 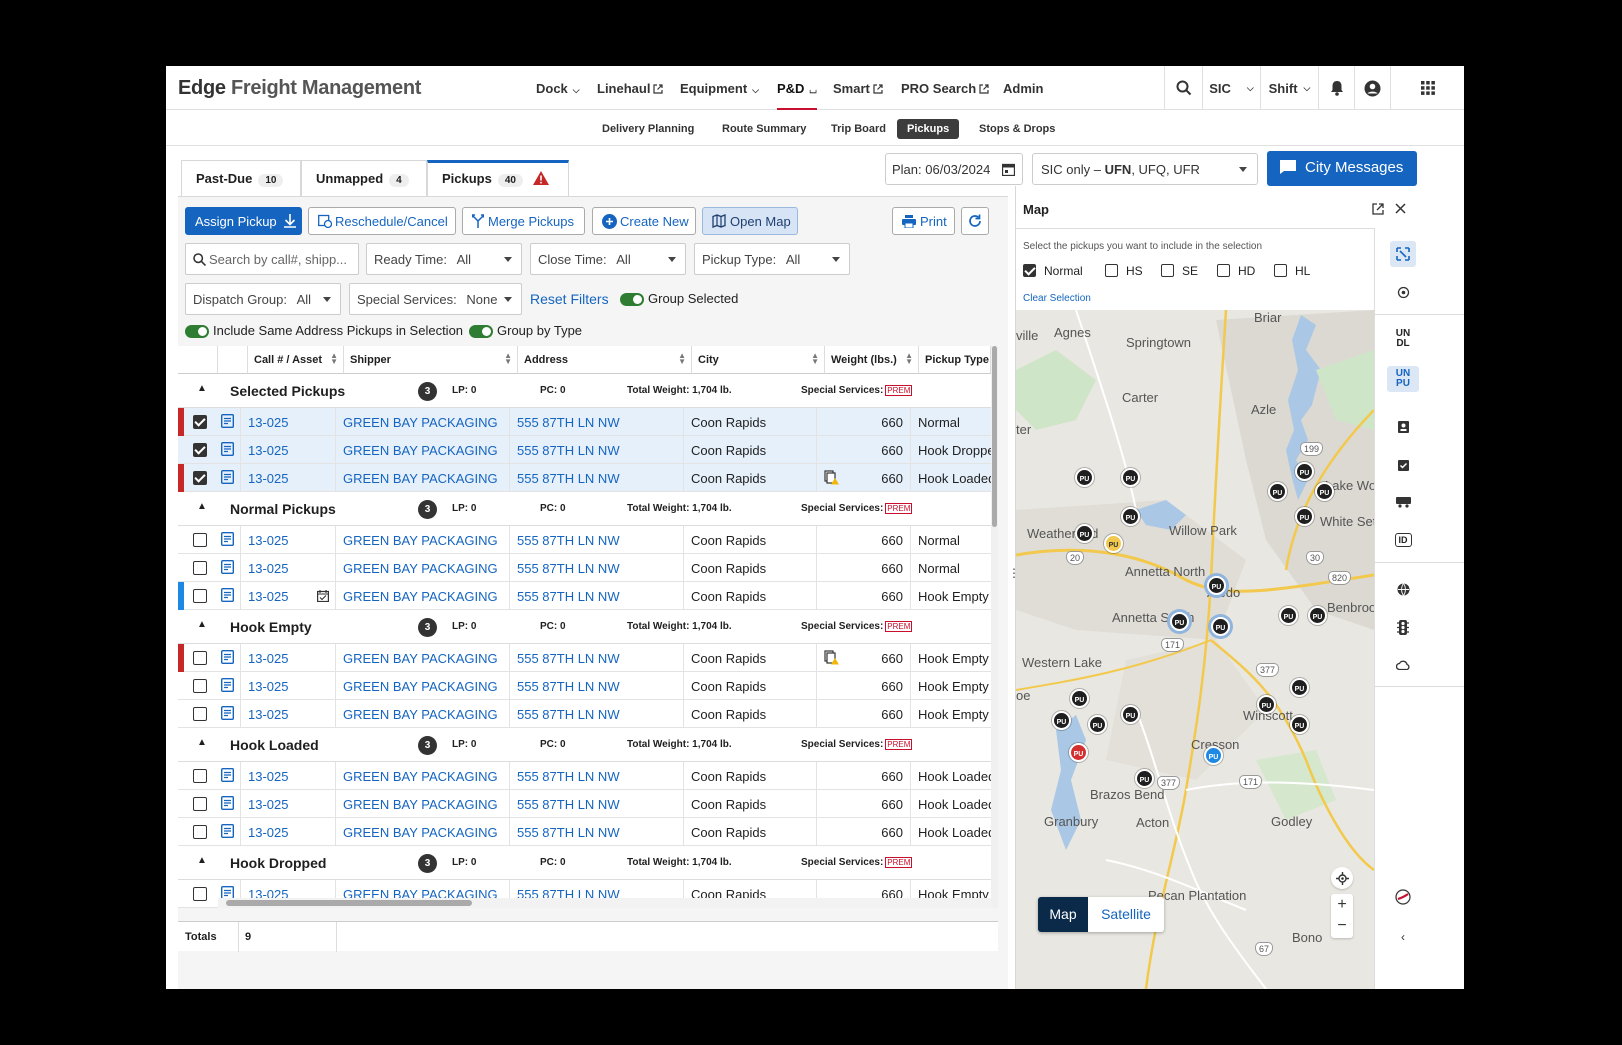 I want to click on tab-pickups: Pickups 40, so click(x=498, y=178).